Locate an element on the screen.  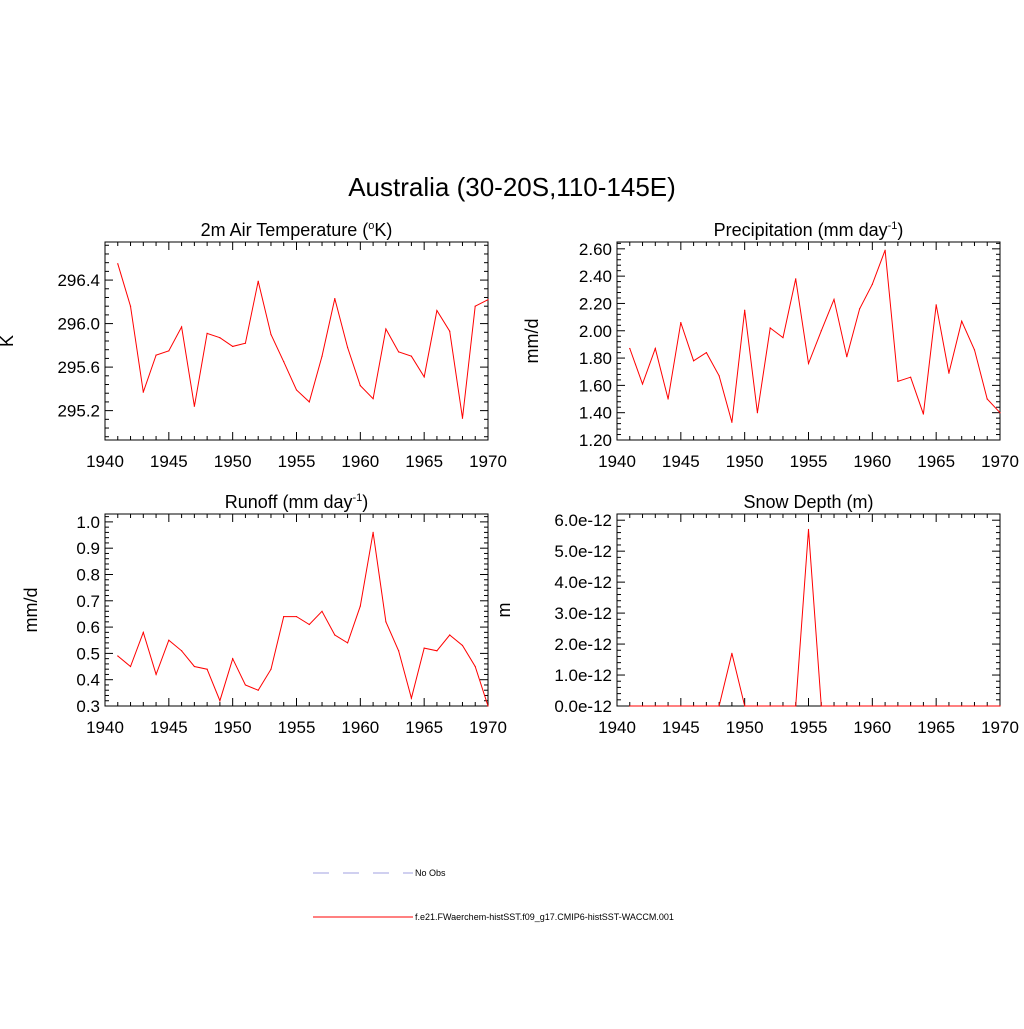
y-axis-label: m is located at coordinates (504, 610).